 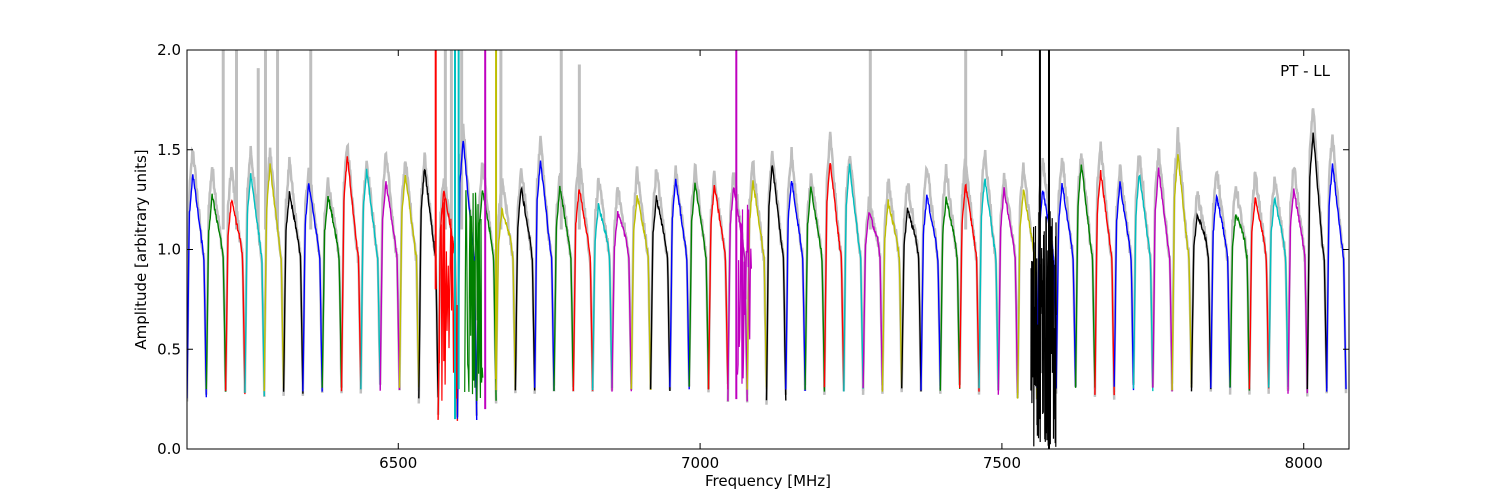 I want to click on x-tick-label: 8000, so click(x=1304, y=463).